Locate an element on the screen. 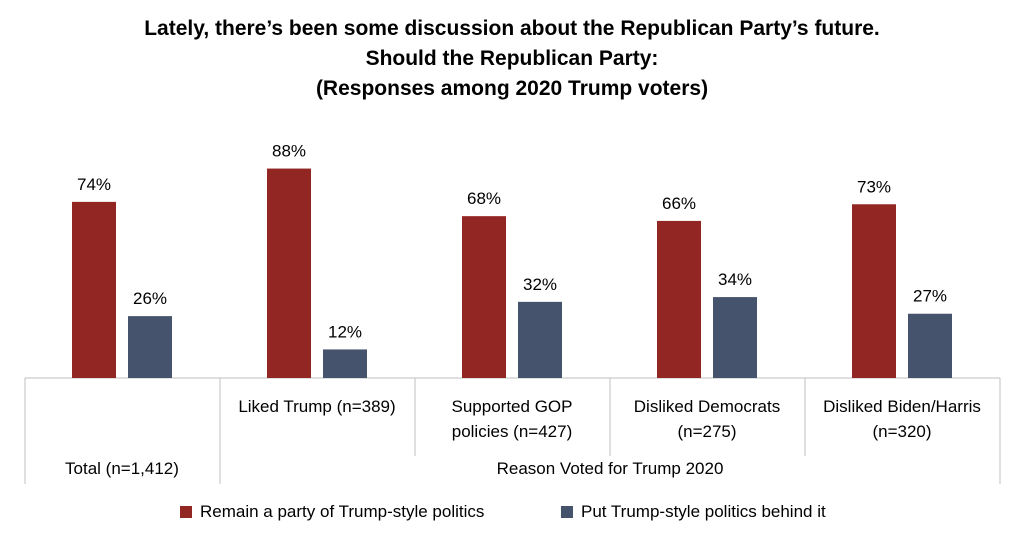 This screenshot has width=1024, height=548. data-label-s2-c1: 26% is located at coordinates (150, 298).